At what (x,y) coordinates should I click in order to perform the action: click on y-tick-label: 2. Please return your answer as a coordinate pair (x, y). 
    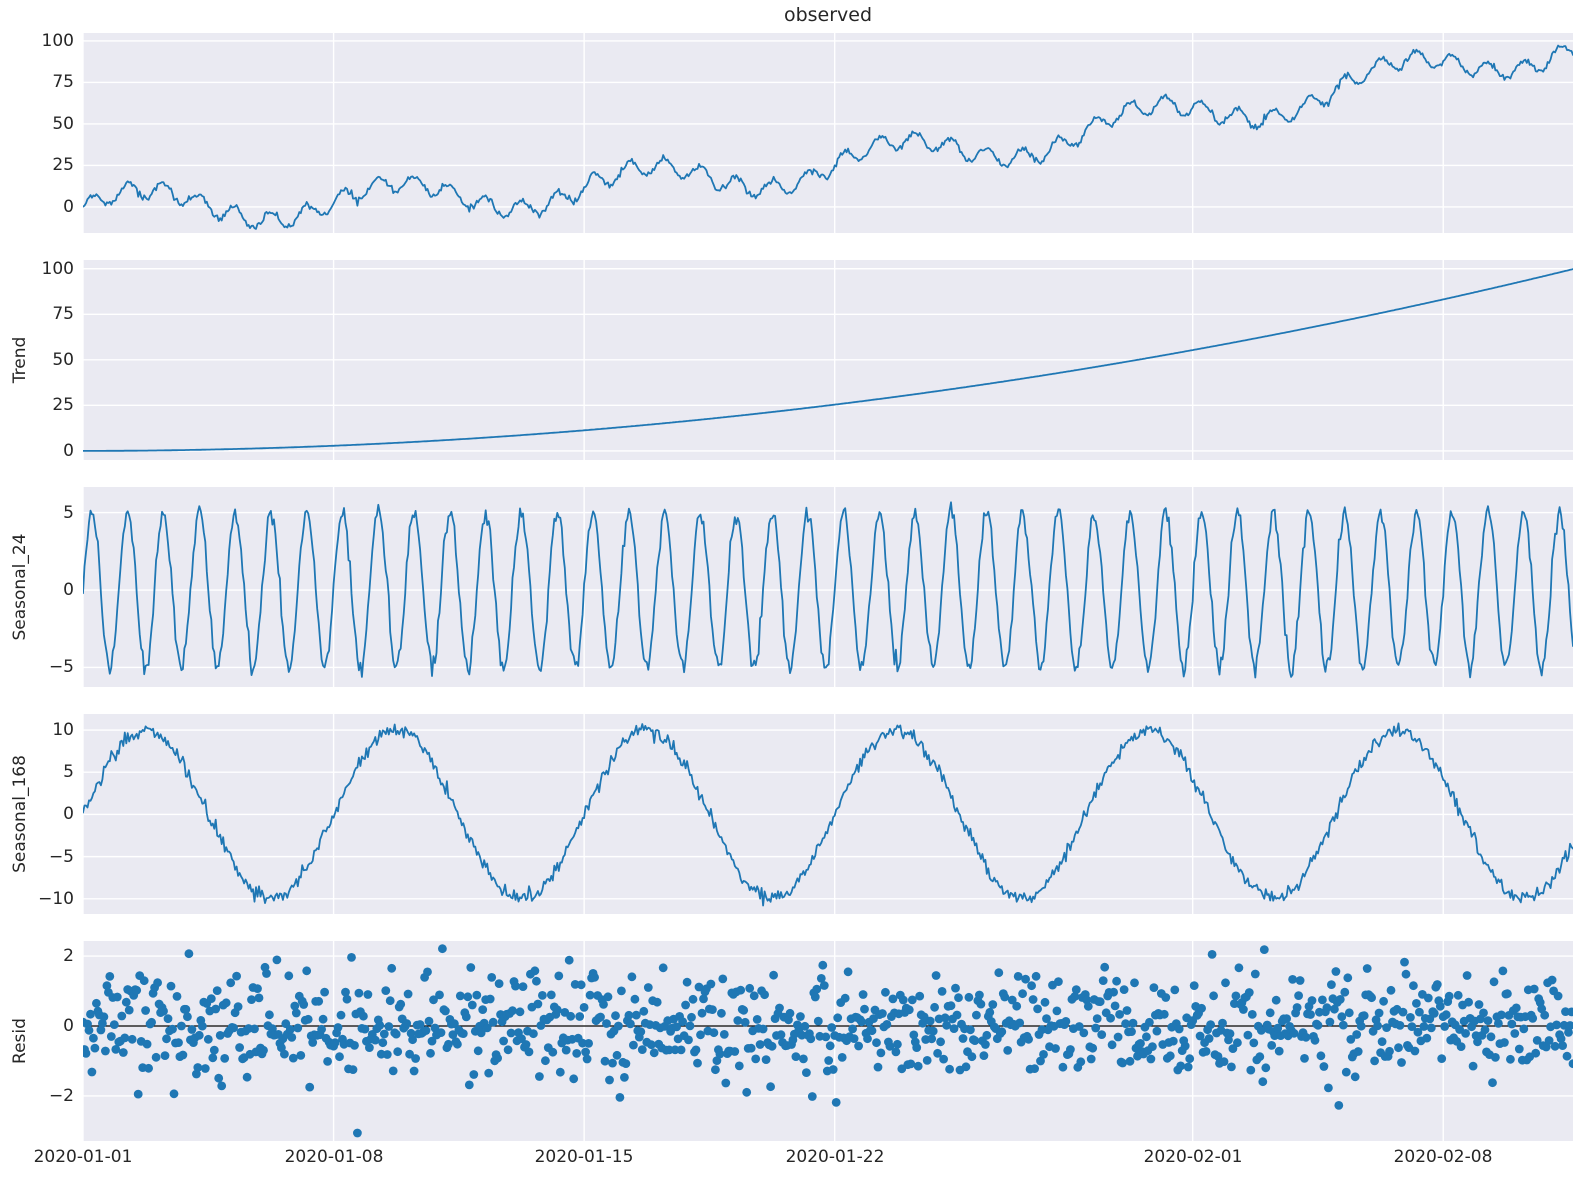
    Looking at the image, I should click on (68, 956).